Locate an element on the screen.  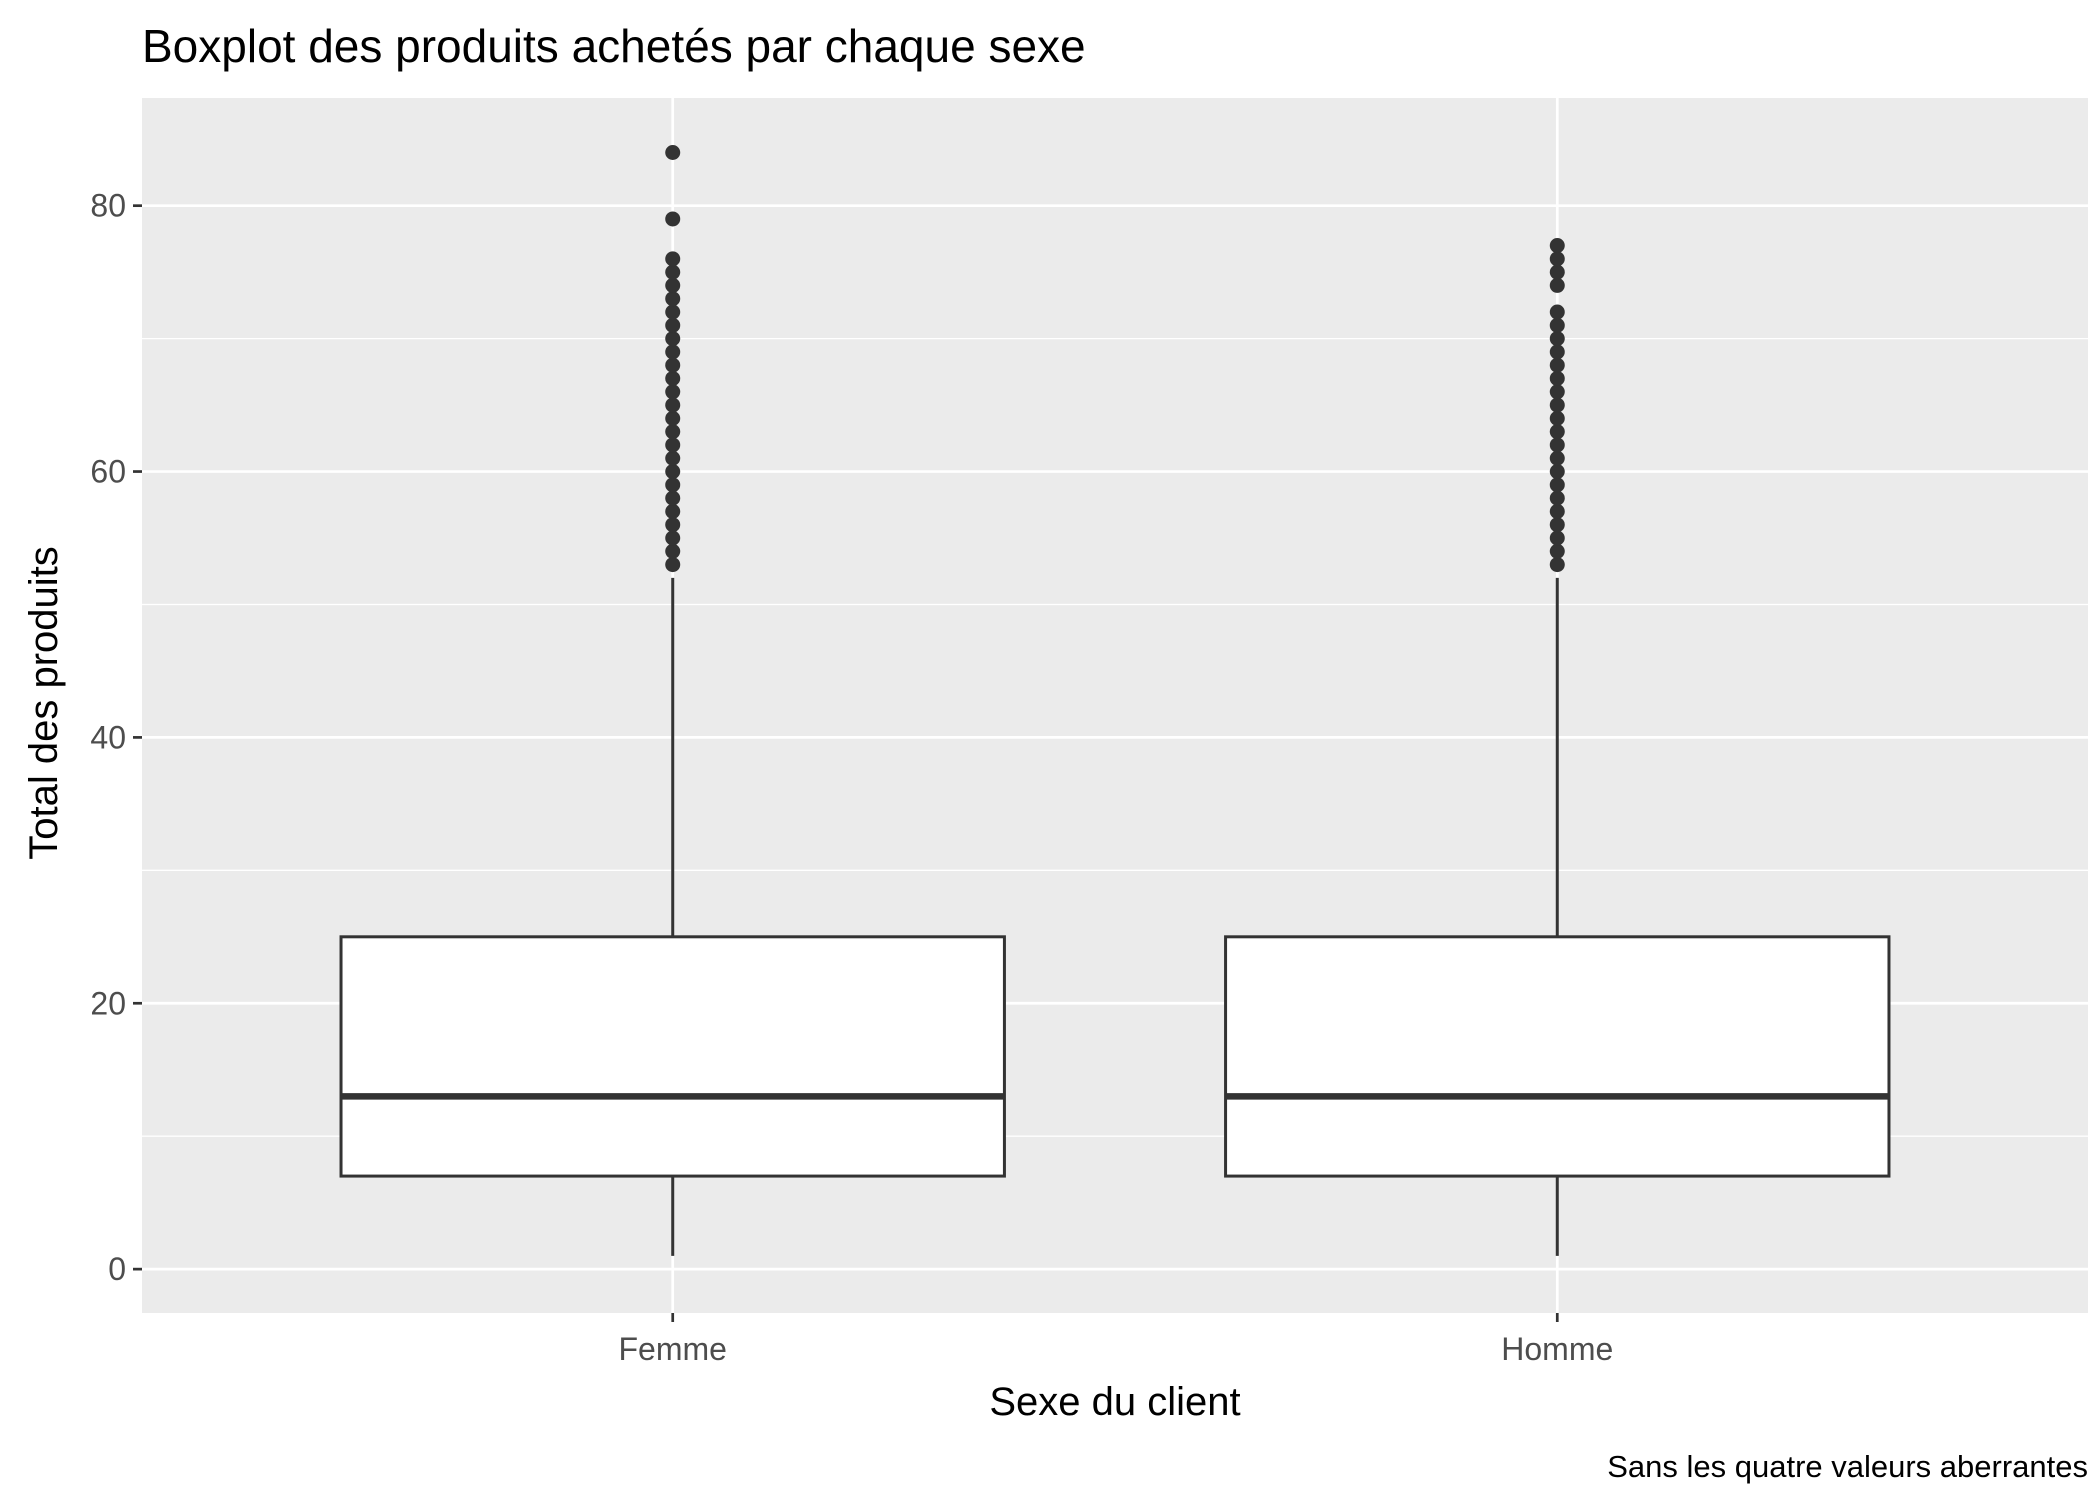
y-tick-label: 20 is located at coordinates (108, 1003).